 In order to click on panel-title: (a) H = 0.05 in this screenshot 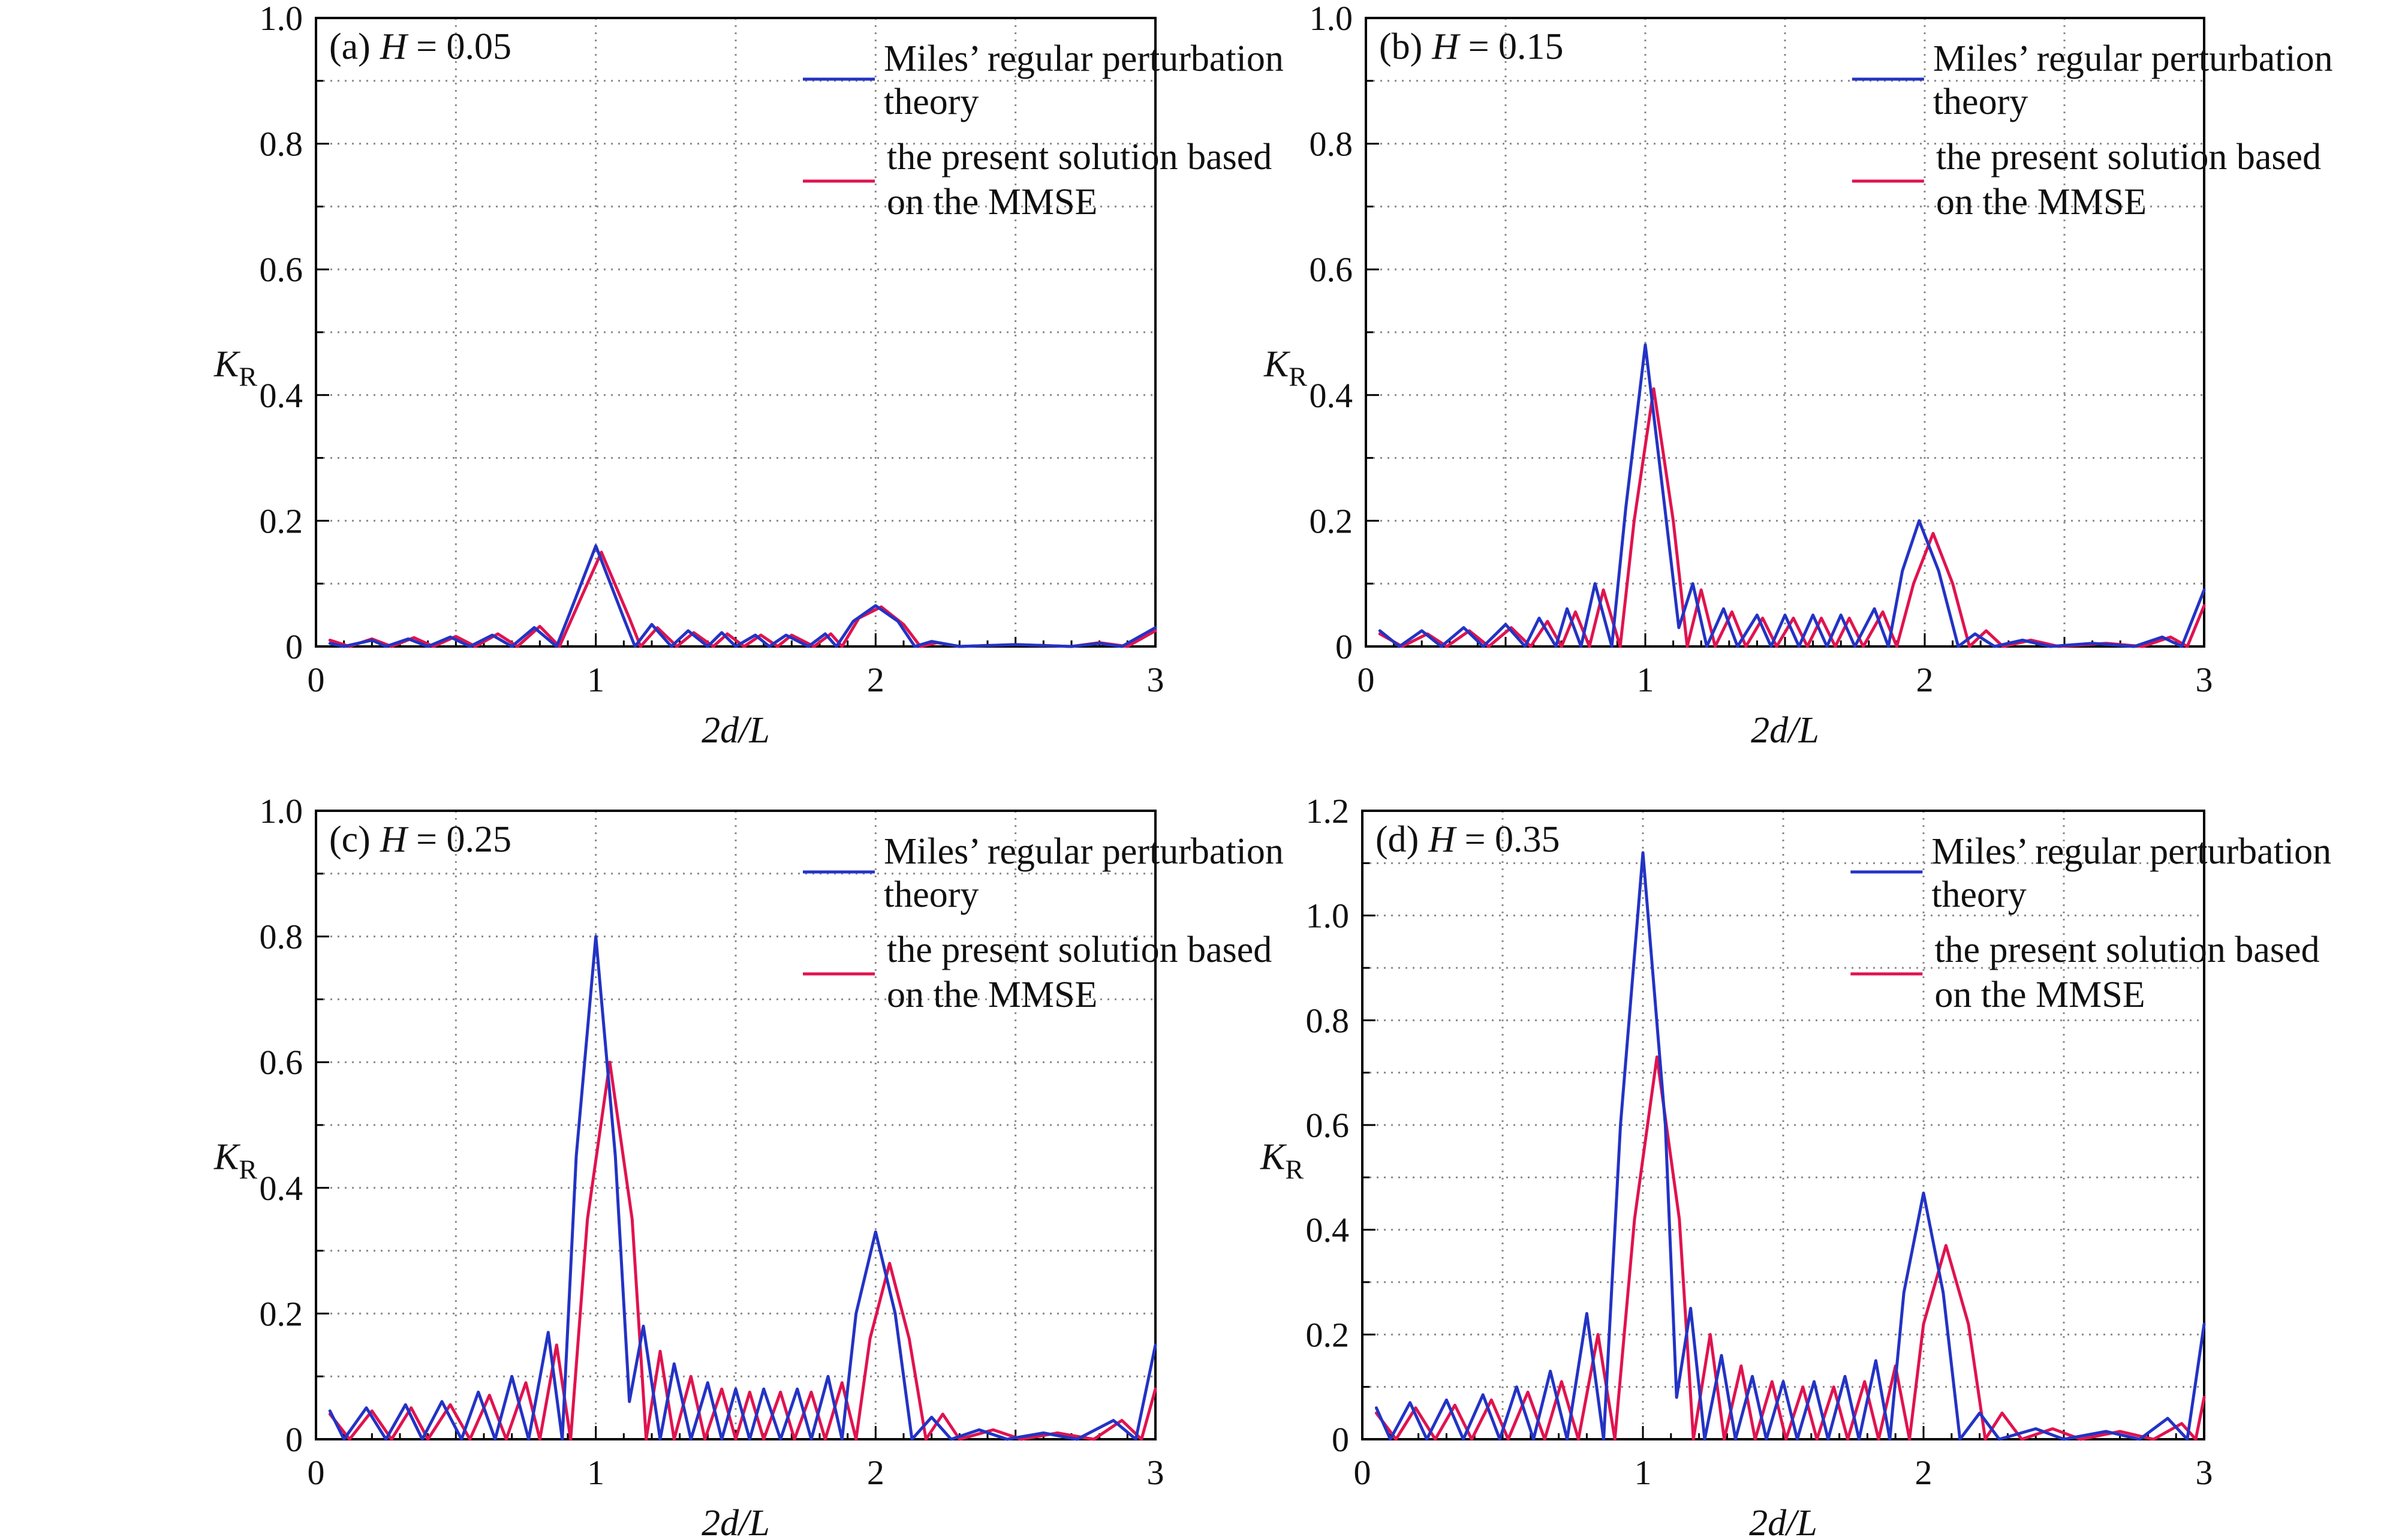, I will do `click(420, 46)`.